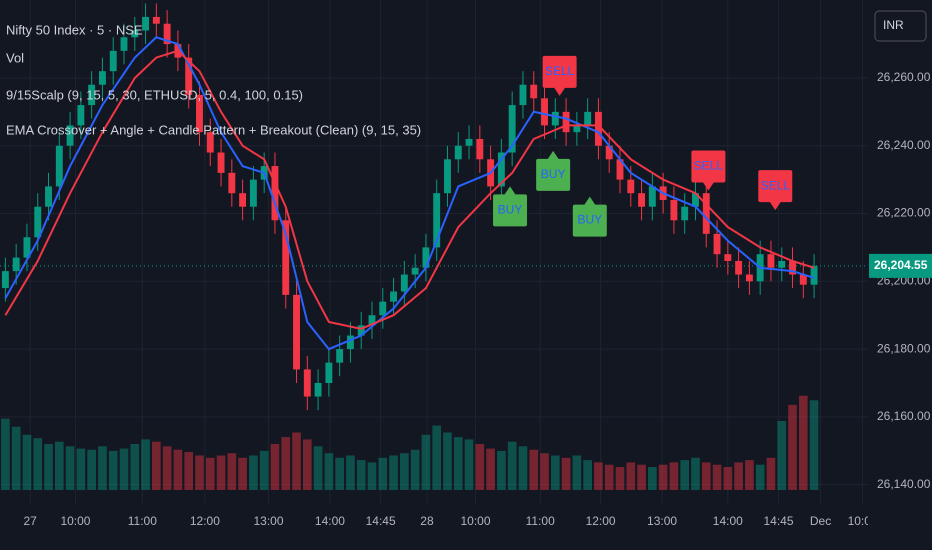 The width and height of the screenshot is (932, 550). What do you see at coordinates (15, 57) in the screenshot?
I see `indicator-label: Vol` at bounding box center [15, 57].